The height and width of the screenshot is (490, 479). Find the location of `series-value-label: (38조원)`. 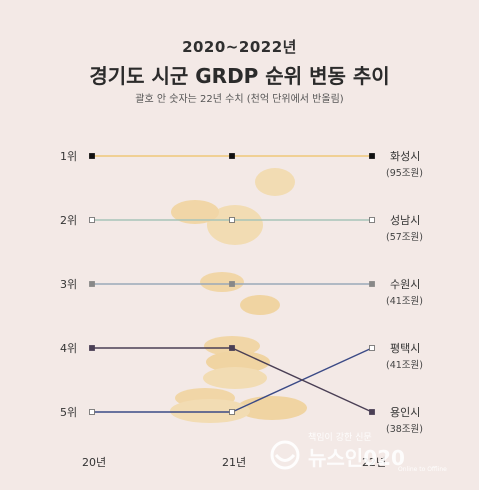

series-value-label: (38조원) is located at coordinates (404, 429).